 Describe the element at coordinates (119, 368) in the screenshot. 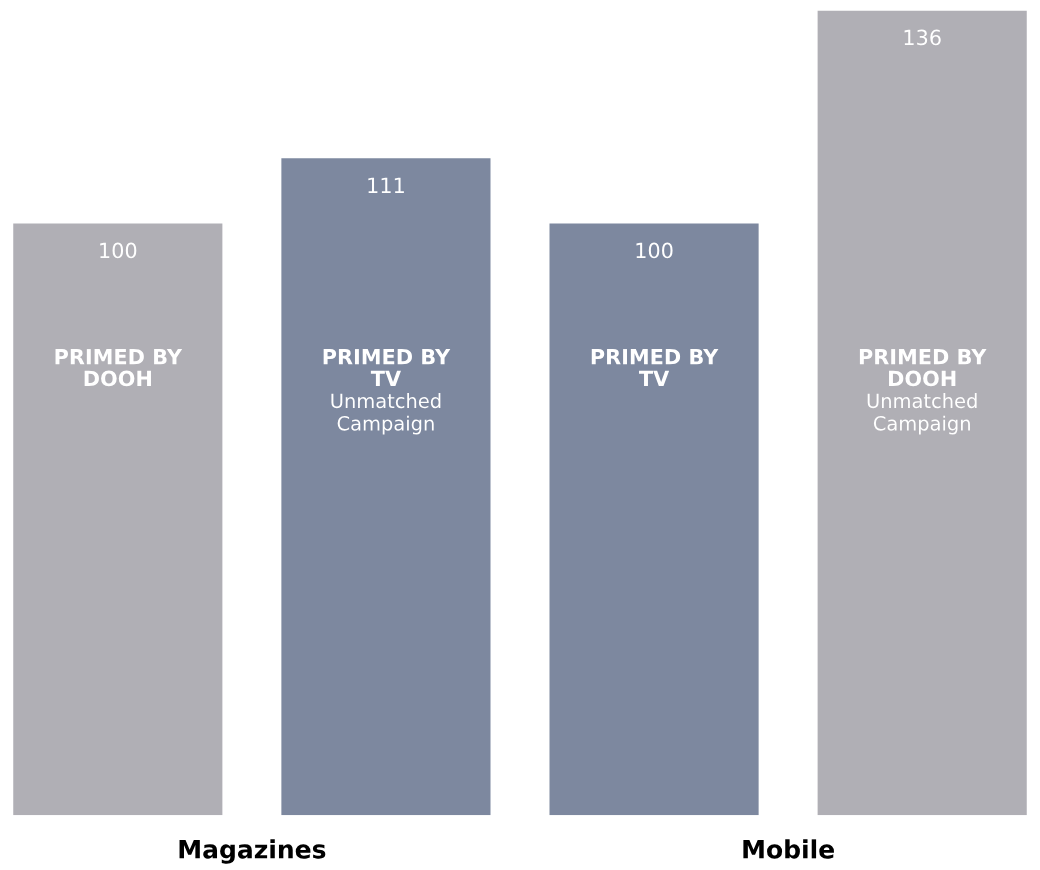

I see `x-tick-label: PRIMED BY DOOH` at that location.